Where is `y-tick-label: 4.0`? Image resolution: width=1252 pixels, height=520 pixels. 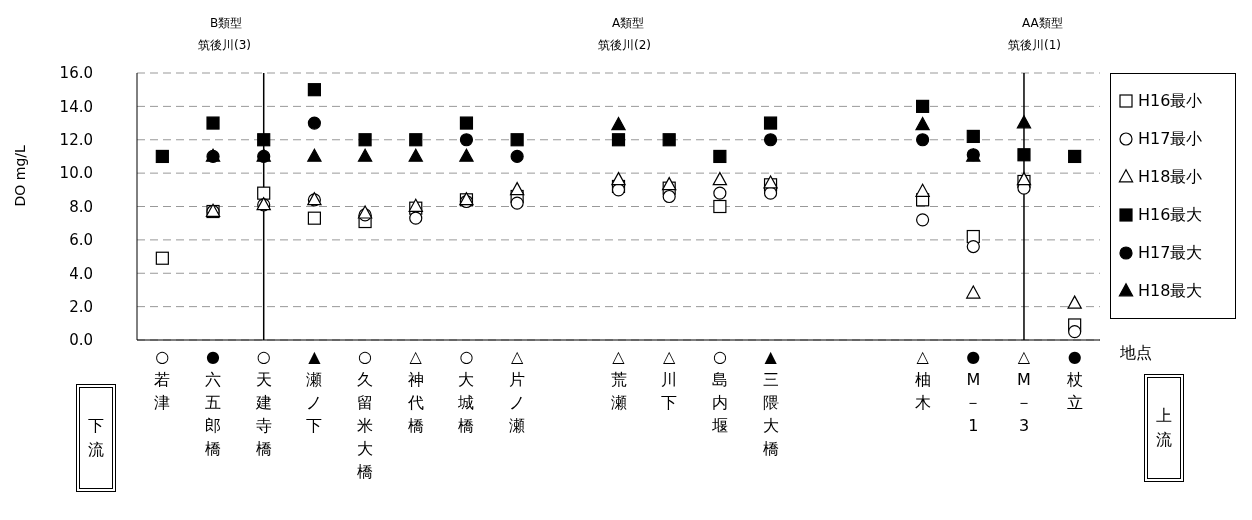
y-tick-label: 4.0 is located at coordinates (81, 273).